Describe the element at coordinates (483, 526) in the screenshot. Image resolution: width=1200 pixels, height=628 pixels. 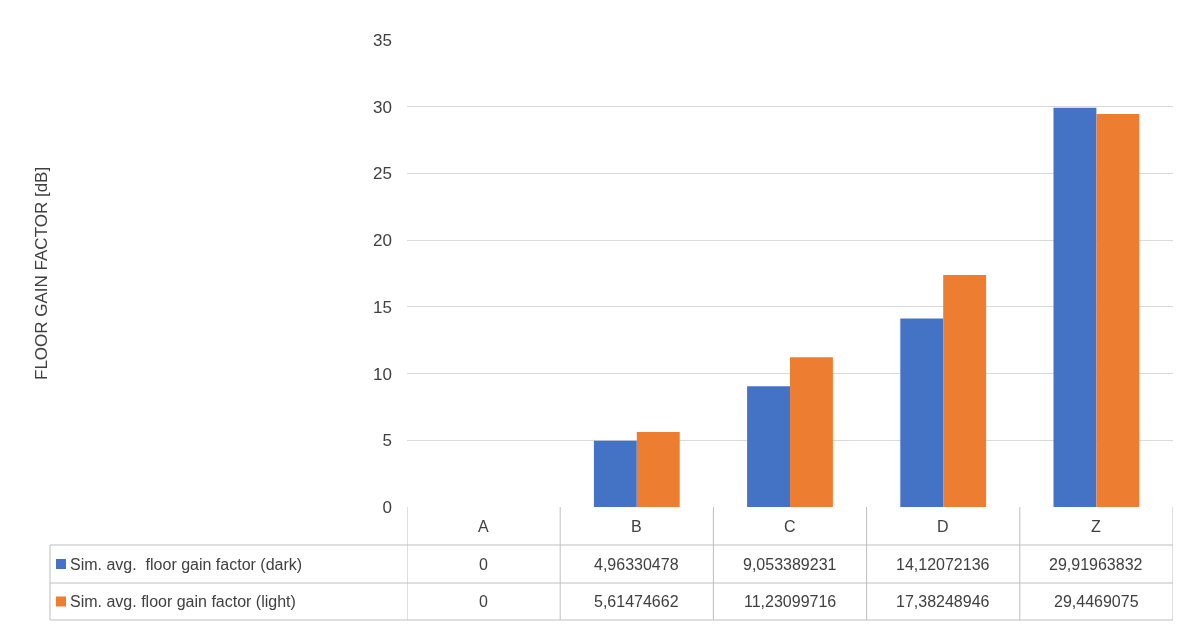
I see `x-tick-label: A` at that location.